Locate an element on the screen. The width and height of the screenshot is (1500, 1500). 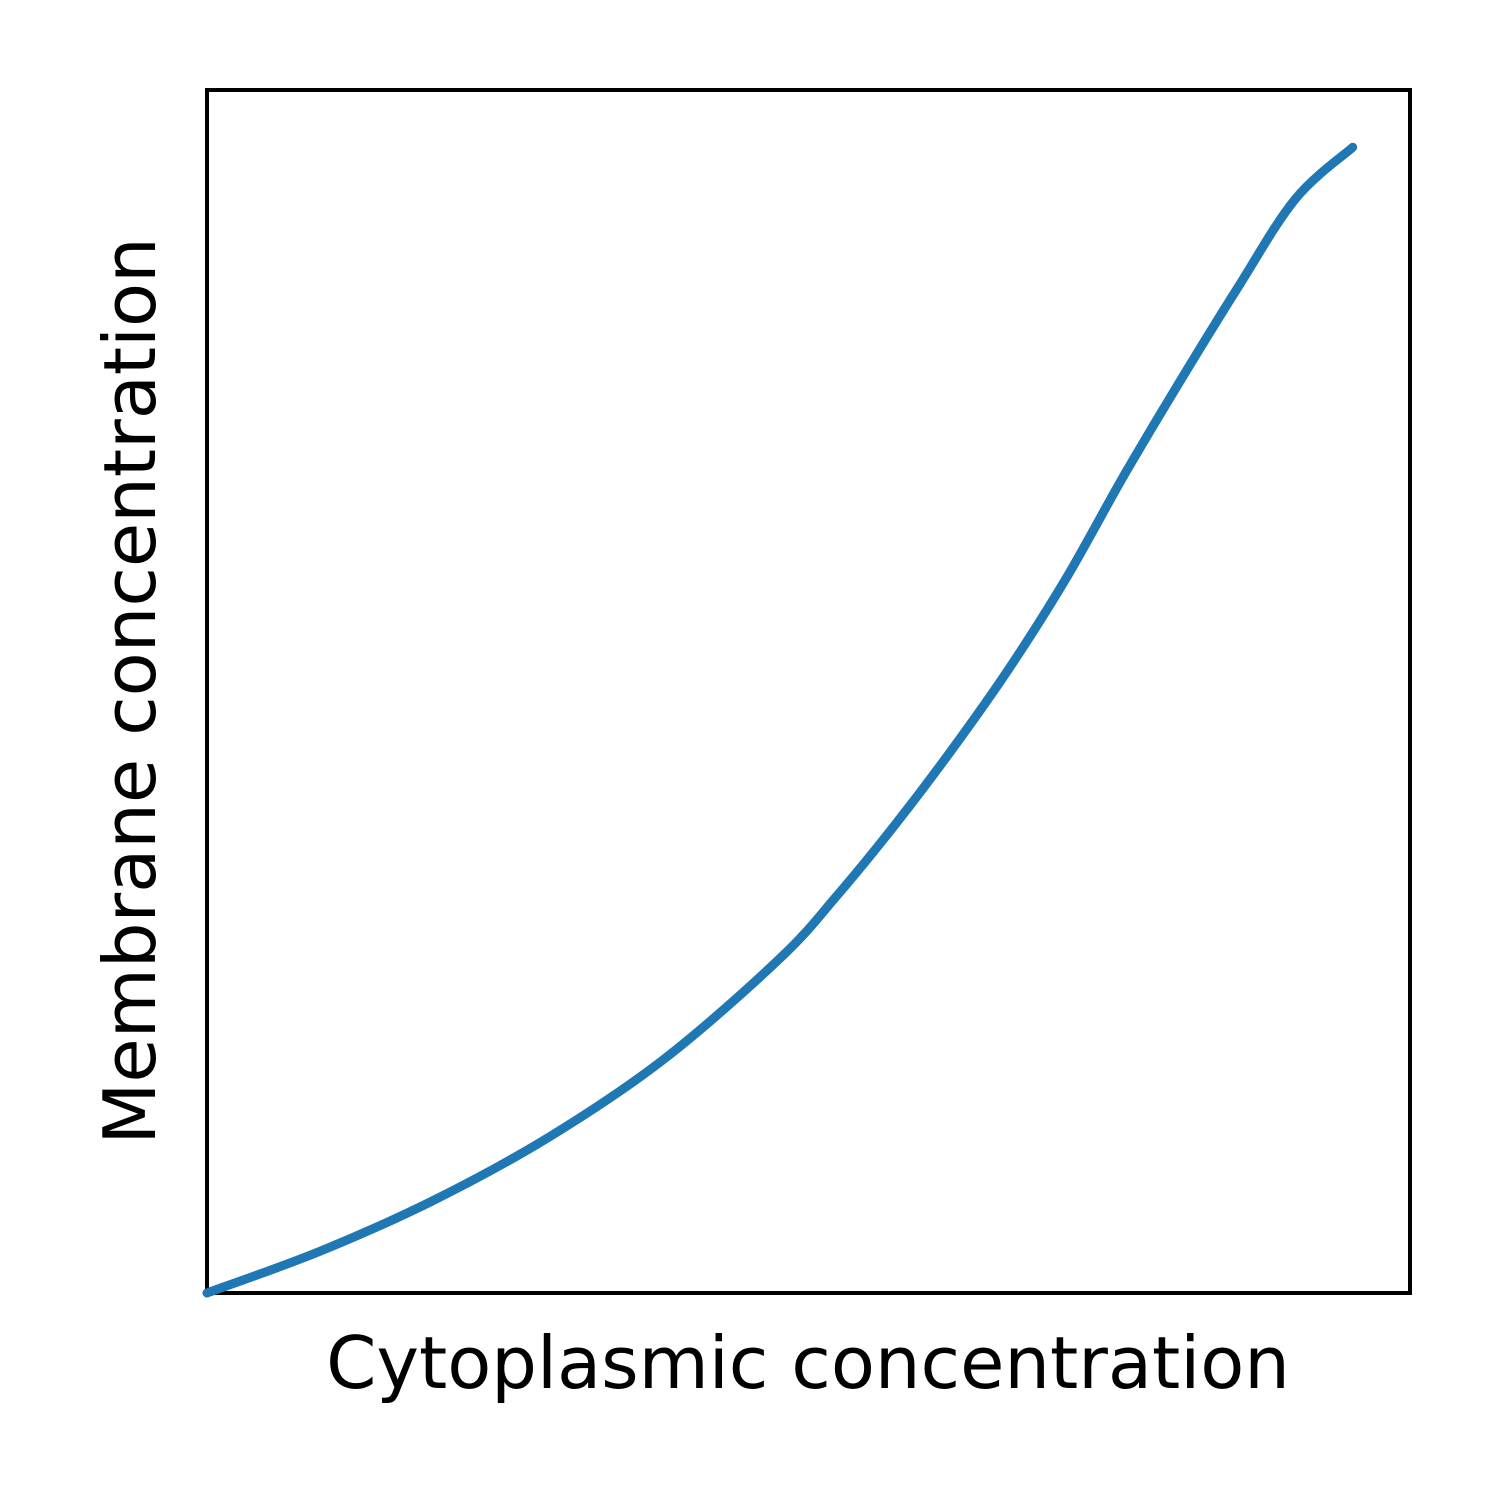
x-axis-label: Cytoplasmic concentration is located at coordinates (808, 1363).